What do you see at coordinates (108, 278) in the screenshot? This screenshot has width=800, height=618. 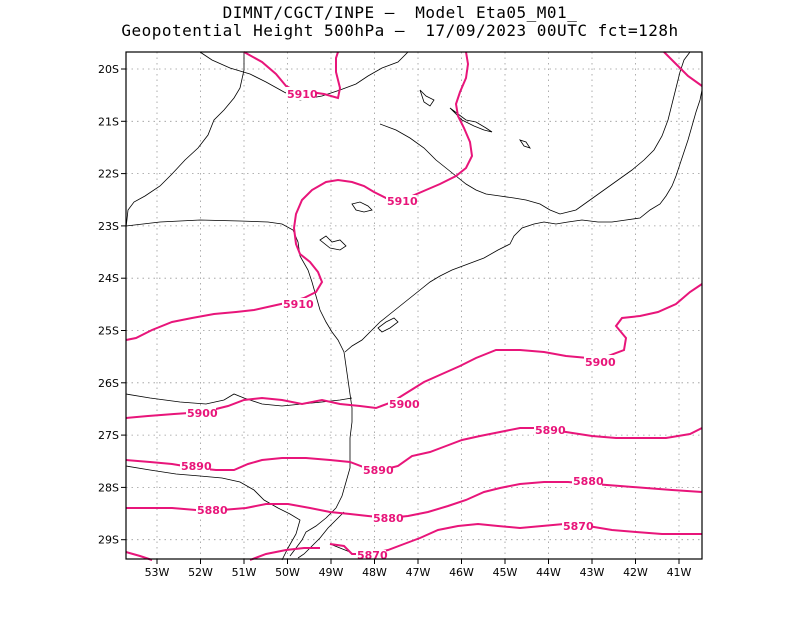 I see `lat-tick-label: 24S` at bounding box center [108, 278].